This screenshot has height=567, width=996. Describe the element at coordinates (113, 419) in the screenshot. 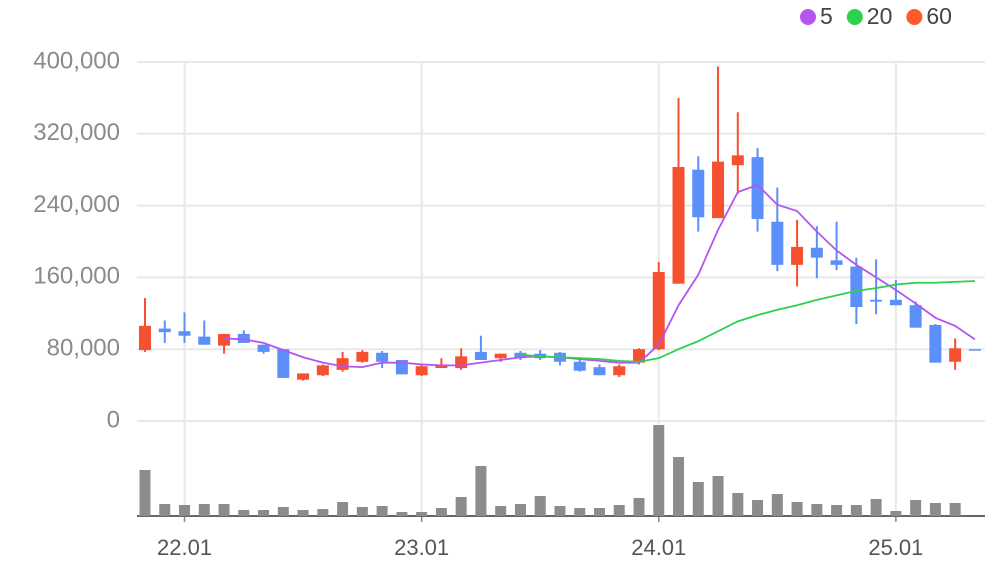

I see `y-tick-label: 0` at that location.